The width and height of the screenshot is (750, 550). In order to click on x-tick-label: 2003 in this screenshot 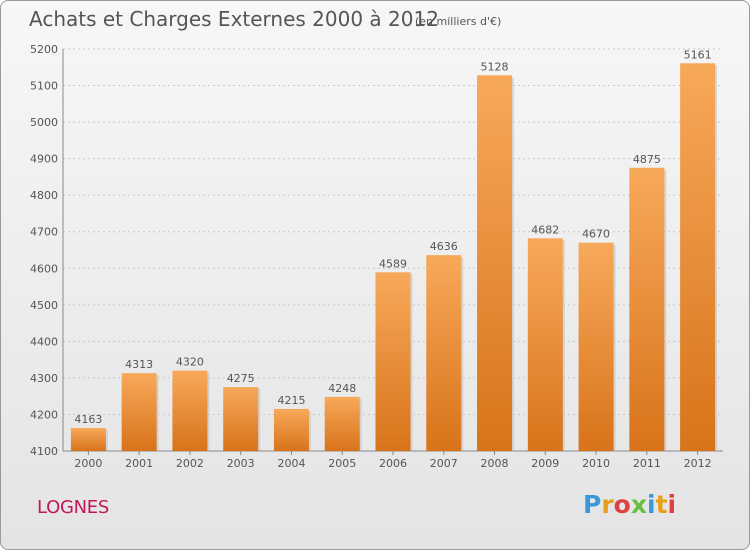, I will do `click(241, 463)`.